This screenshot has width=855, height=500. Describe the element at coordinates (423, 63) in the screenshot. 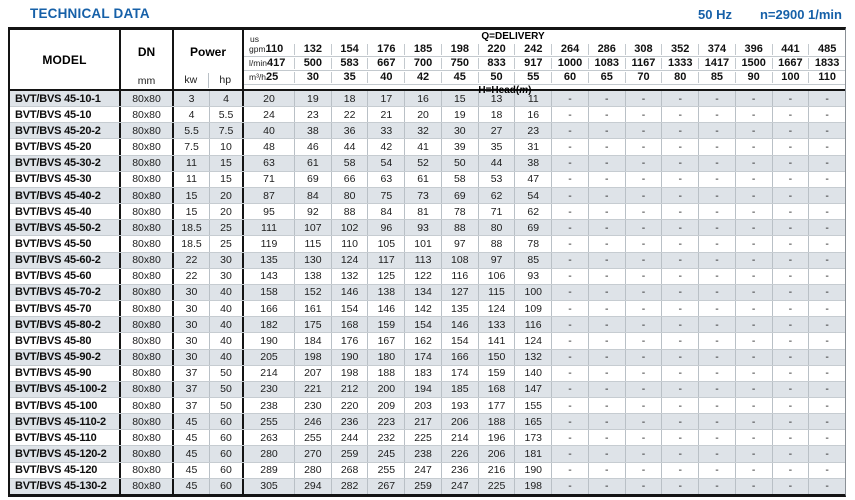

I see `delivery-value: 700` at that location.